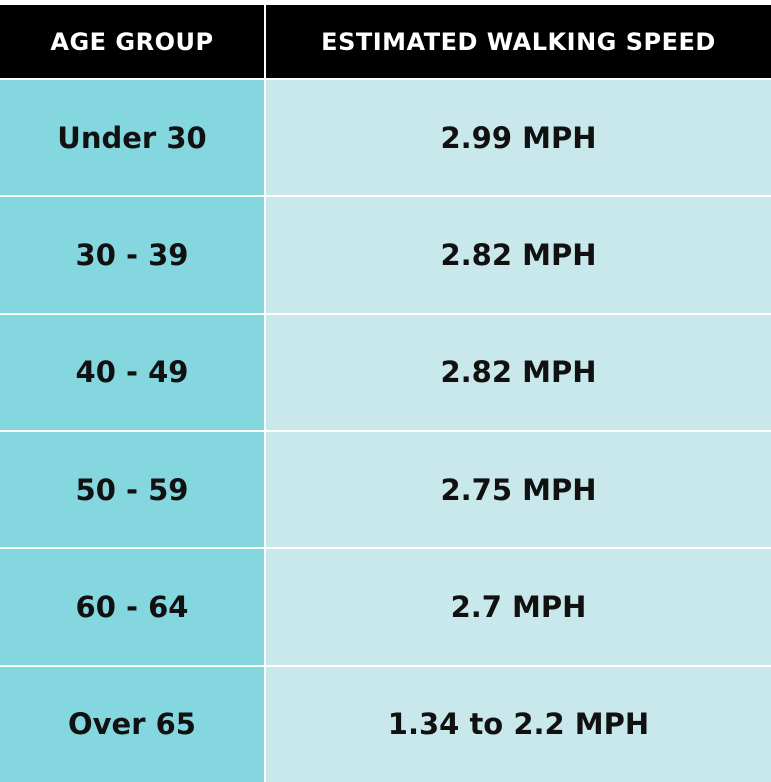 The height and width of the screenshot is (782, 771). What do you see at coordinates (132, 372) in the screenshot?
I see `age-group-cell: 40 - 49` at bounding box center [132, 372].